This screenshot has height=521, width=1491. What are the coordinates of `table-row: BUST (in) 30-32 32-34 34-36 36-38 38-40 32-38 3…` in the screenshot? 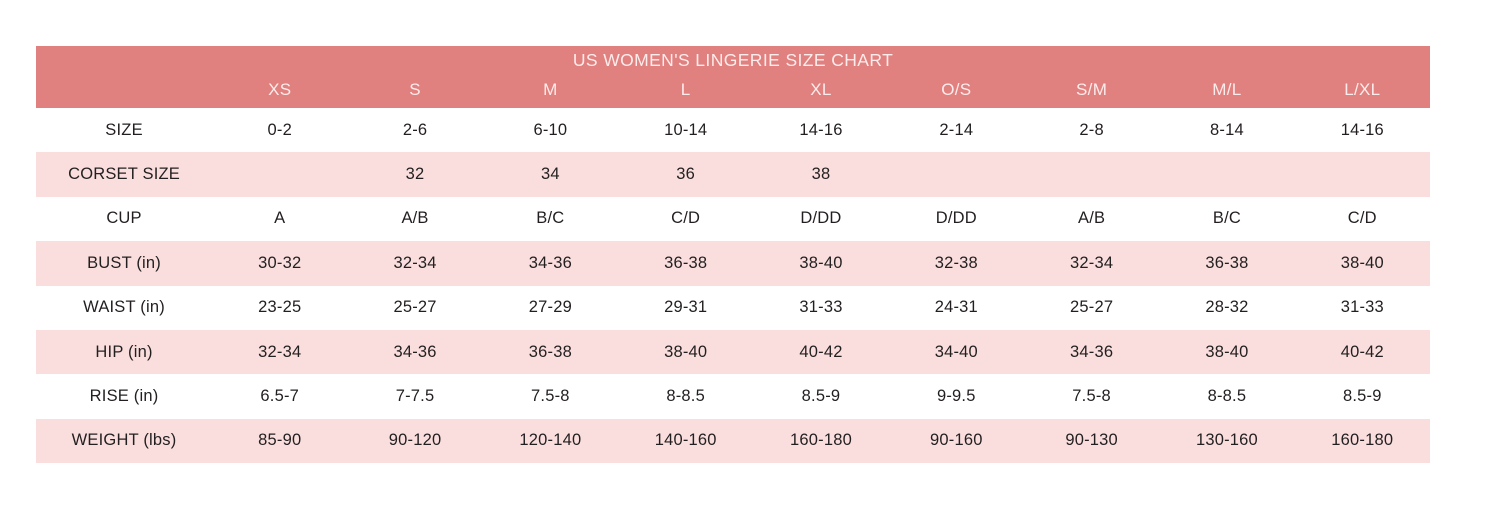 It's located at (733, 263).